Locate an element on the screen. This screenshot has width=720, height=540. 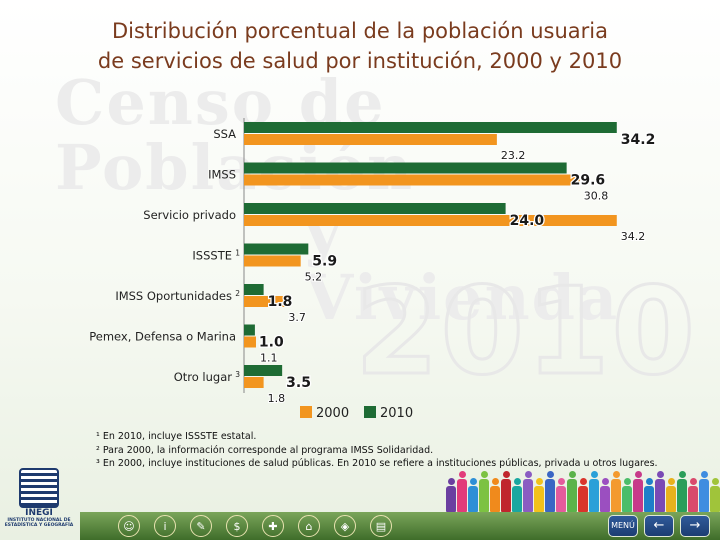
legend-swatch-2010 is located at coordinates (370, 412).